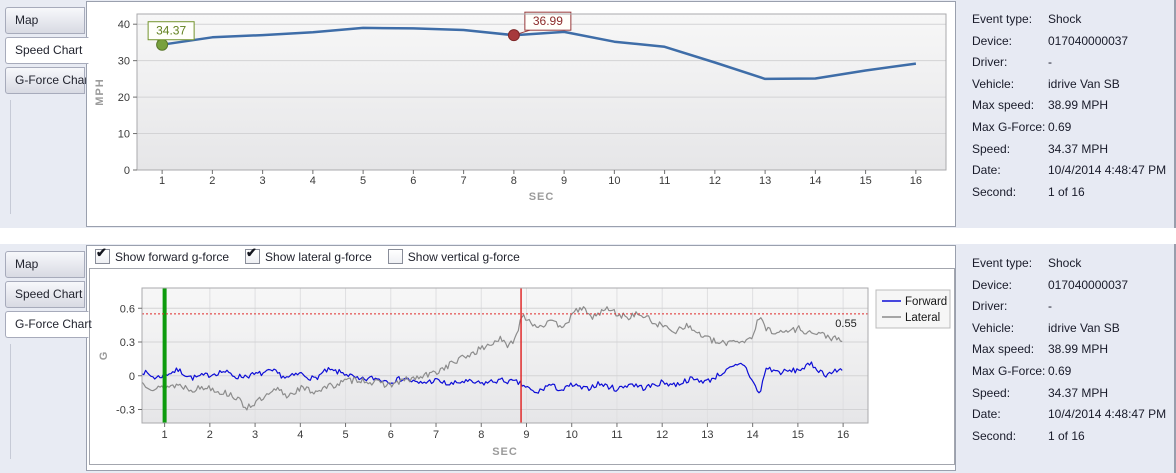 Image resolution: width=1176 pixels, height=473 pixels. What do you see at coordinates (1050, 62) in the screenshot?
I see `info-value: -` at bounding box center [1050, 62].